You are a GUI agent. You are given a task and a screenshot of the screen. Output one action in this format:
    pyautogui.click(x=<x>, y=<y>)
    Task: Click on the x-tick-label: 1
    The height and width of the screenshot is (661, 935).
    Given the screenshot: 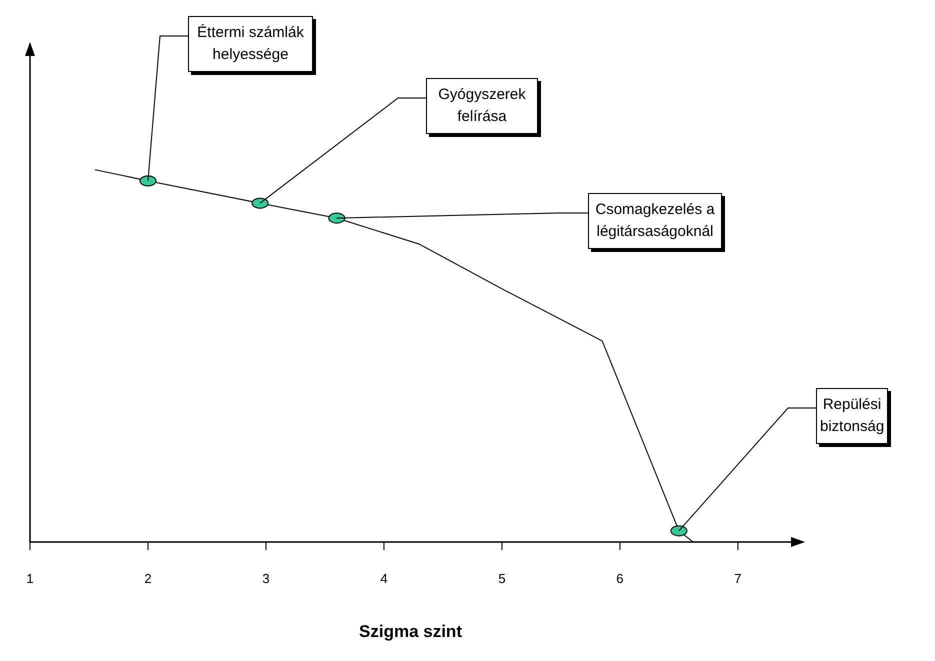 What is the action you would take?
    pyautogui.click(x=30, y=578)
    